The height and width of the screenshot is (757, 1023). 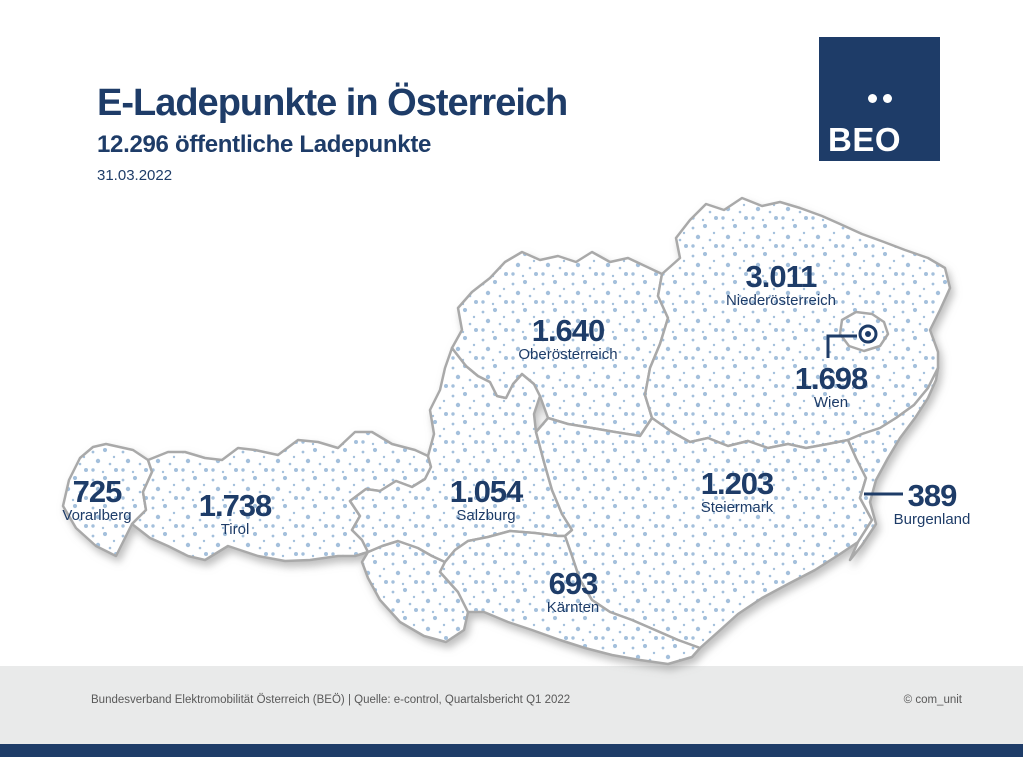 I want to click on footer-credit: © com_unit, so click(x=932, y=700).